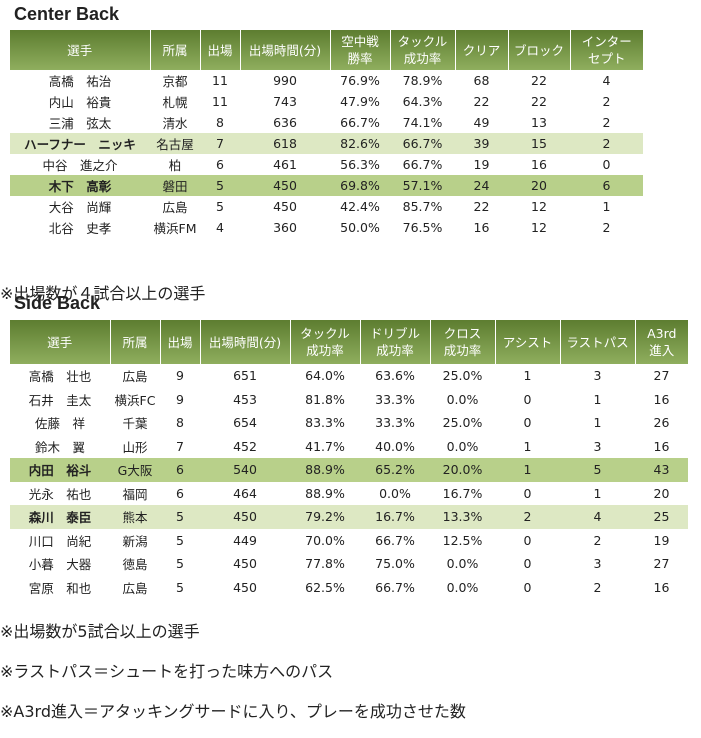  I want to click on cell: 69.8%, so click(360, 185).